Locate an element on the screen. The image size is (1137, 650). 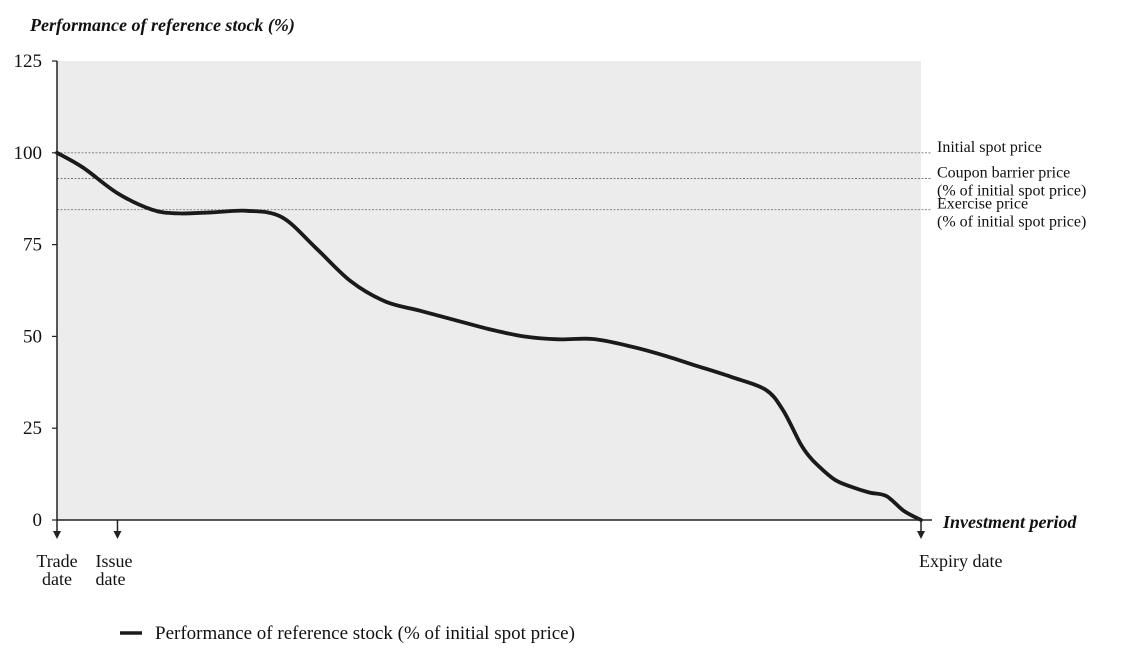
y-tick-label: 75 is located at coordinates (32, 245).